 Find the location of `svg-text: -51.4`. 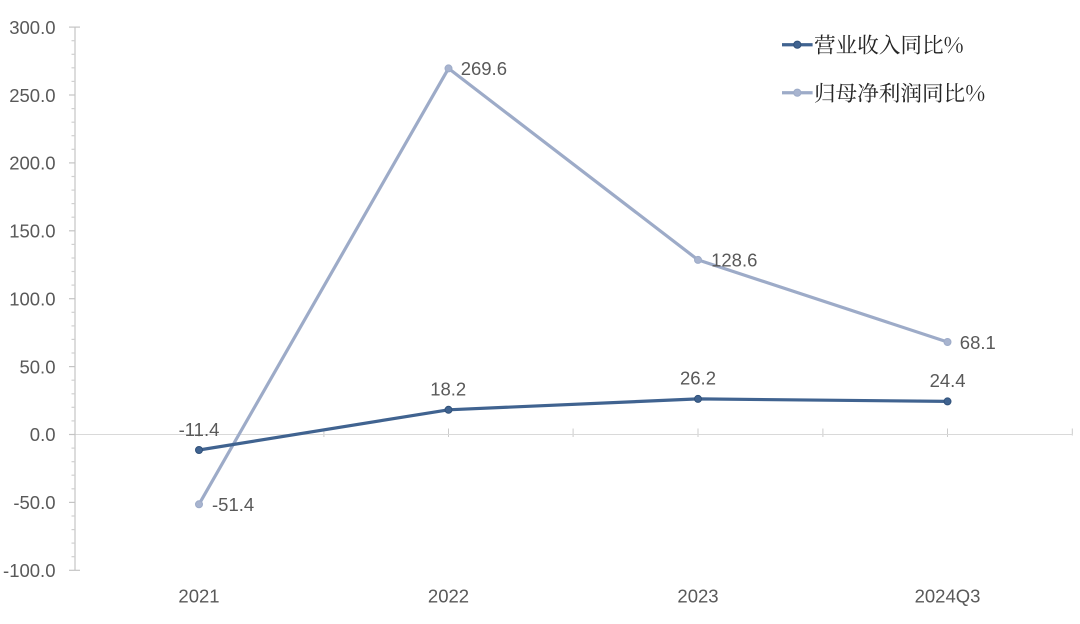

svg-text: -51.4 is located at coordinates (233, 504).